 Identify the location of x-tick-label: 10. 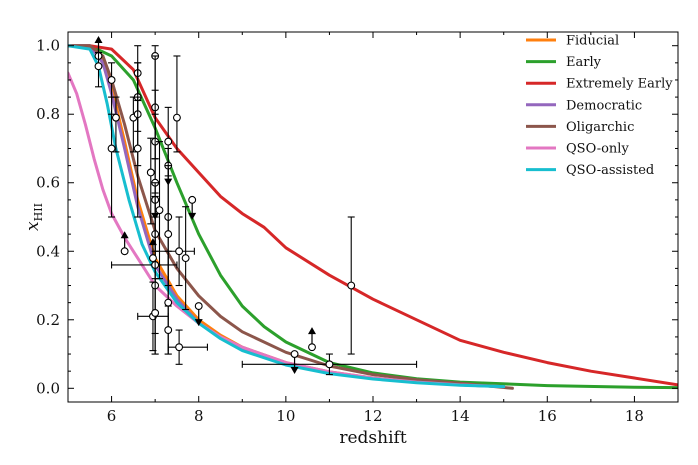
(285, 416).